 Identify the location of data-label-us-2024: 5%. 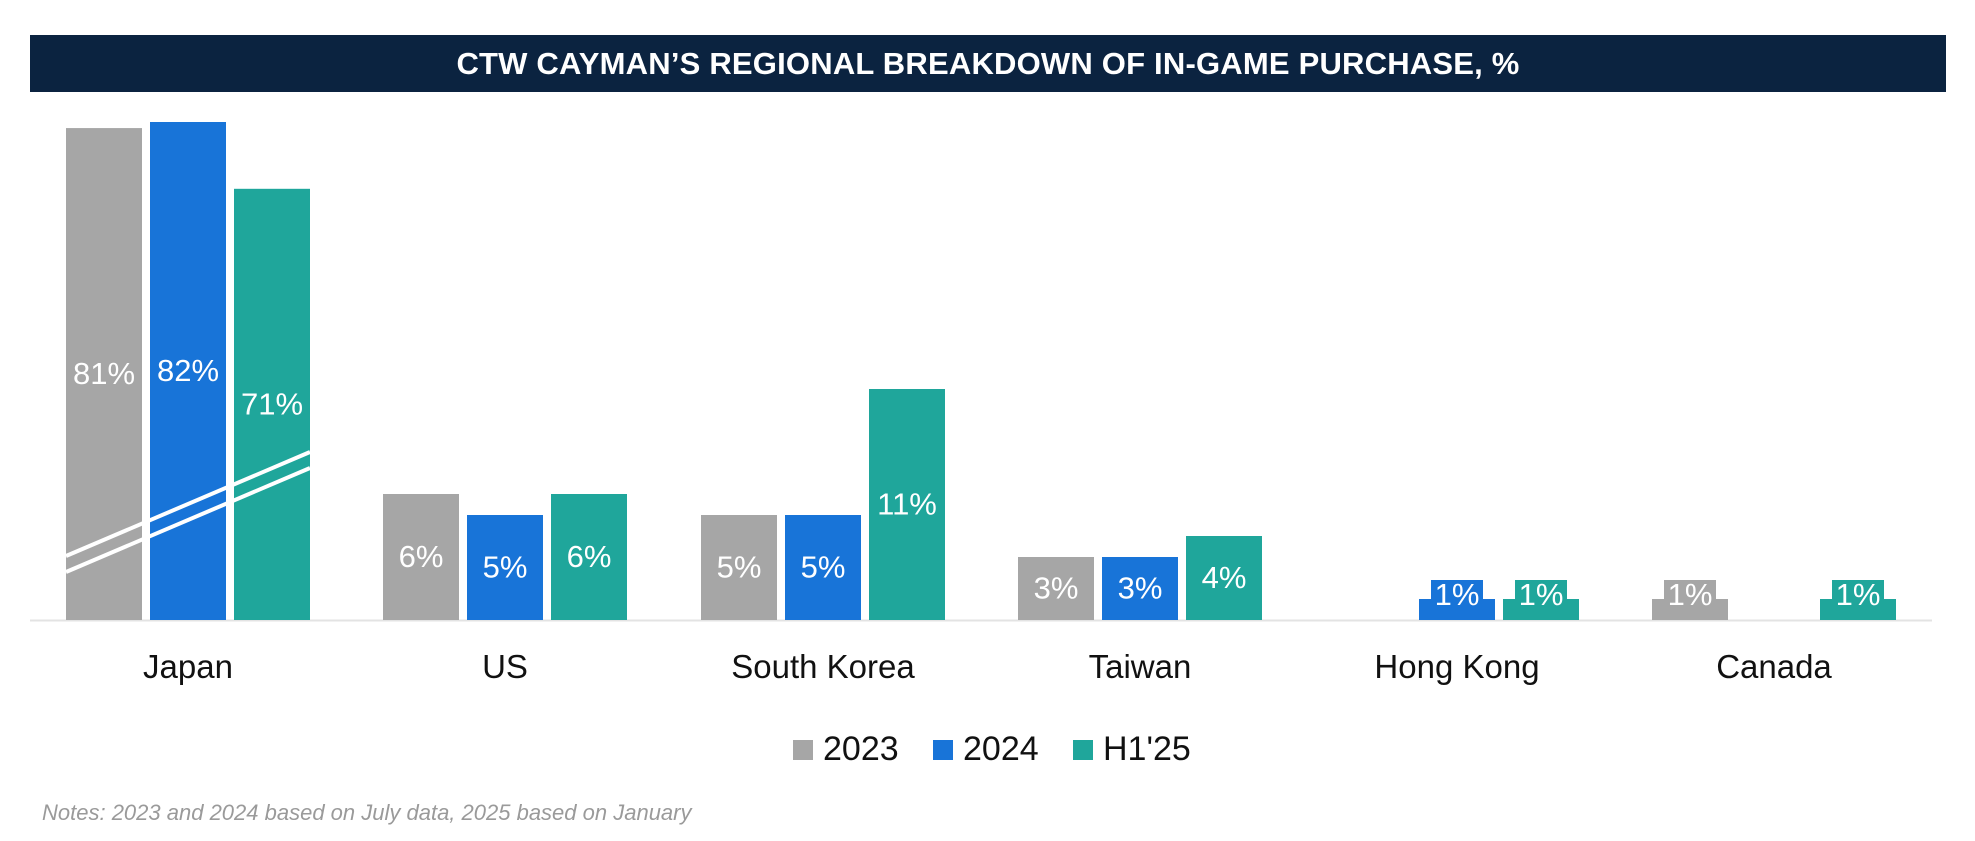
(505, 567).